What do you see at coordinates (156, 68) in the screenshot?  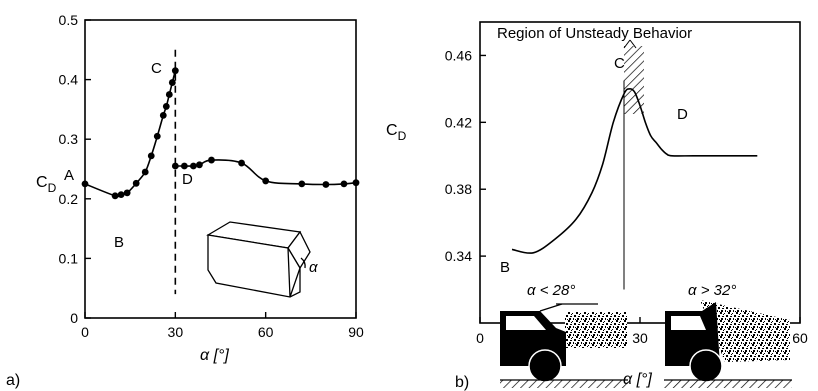 I see `chart-a-label-c: C` at bounding box center [156, 68].